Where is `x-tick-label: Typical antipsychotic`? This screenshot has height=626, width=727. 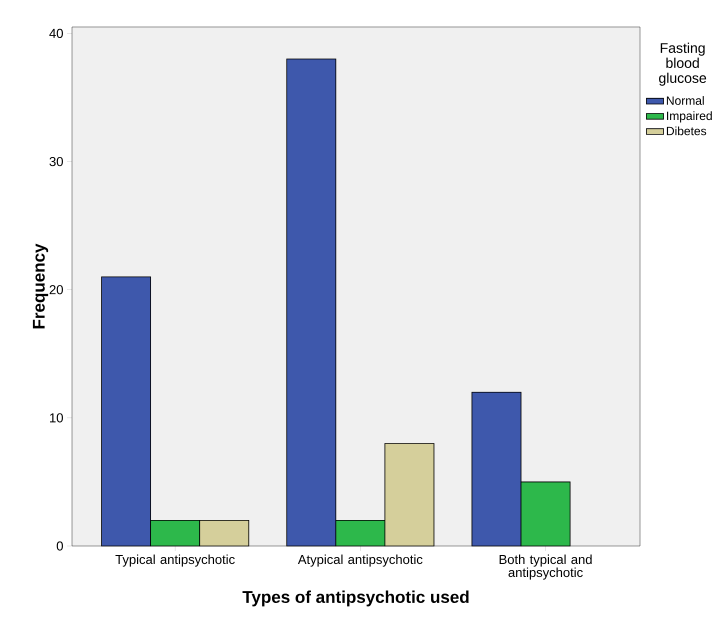 x-tick-label: Typical antipsychotic is located at coordinates (175, 560).